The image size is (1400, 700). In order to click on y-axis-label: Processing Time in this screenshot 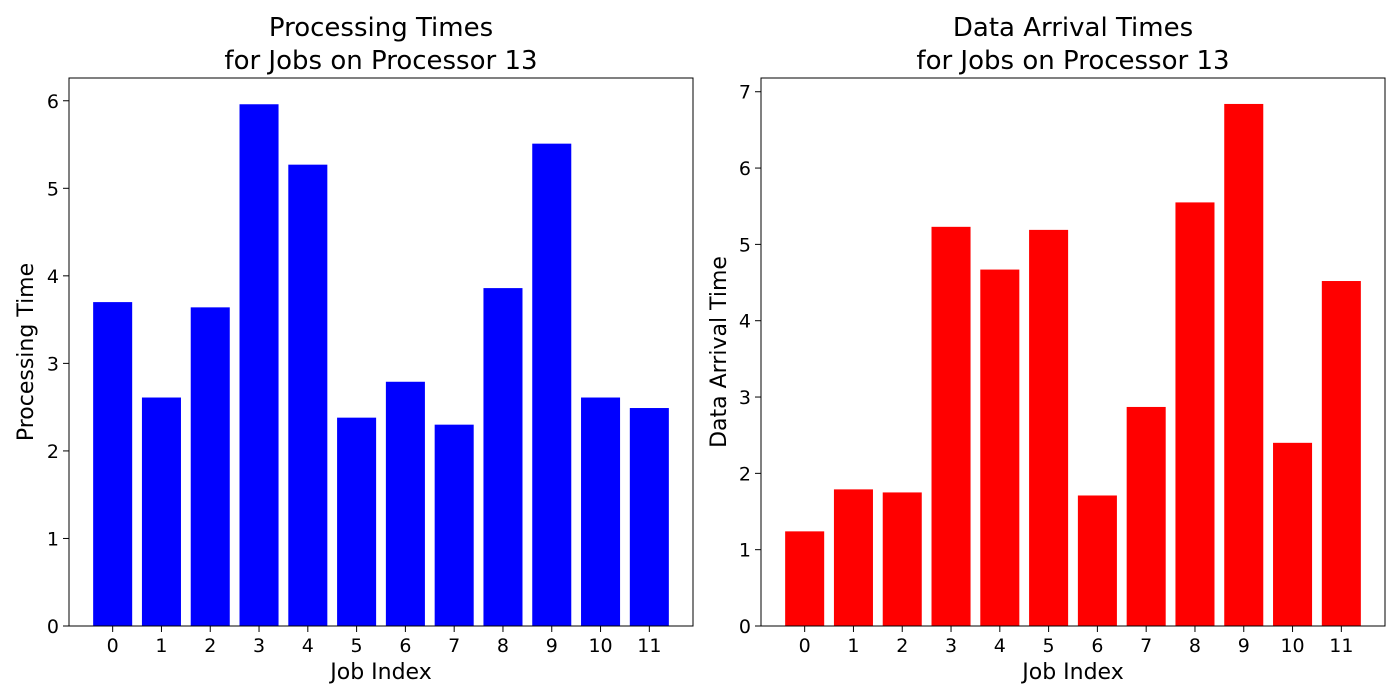, I will do `click(26, 352)`.